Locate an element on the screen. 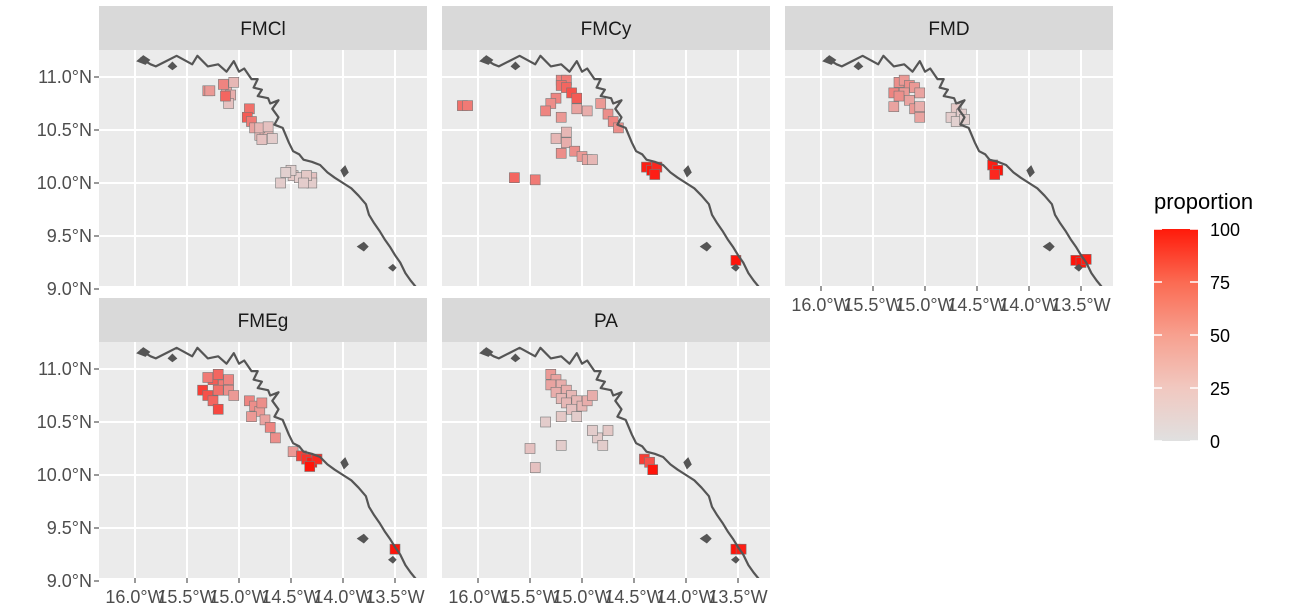  legend: proportion 100 75 50 25 0 is located at coordinates (1203, 320).